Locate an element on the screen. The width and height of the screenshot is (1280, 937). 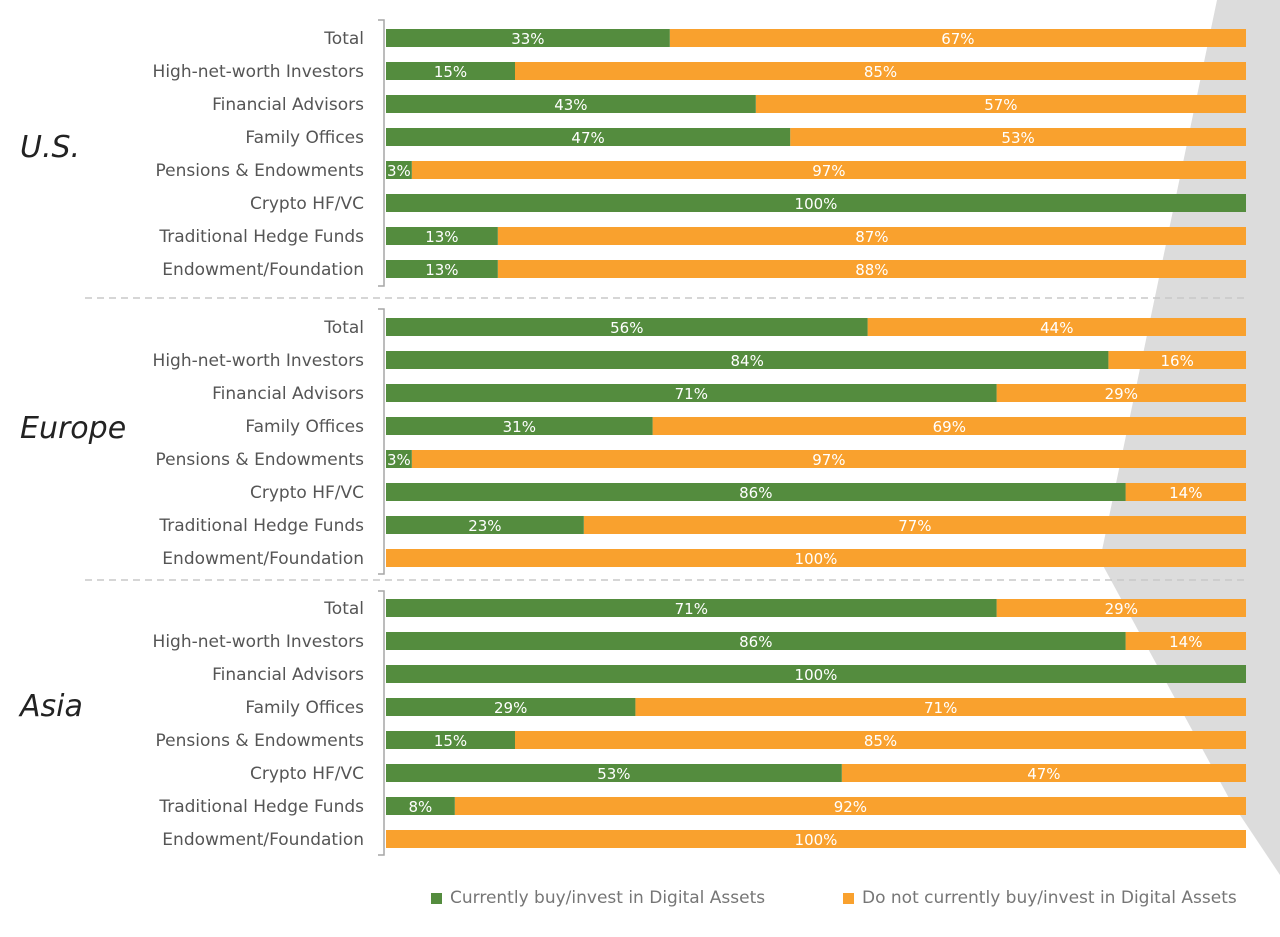
data-label-not-invest: 44% is located at coordinates (1056, 328).